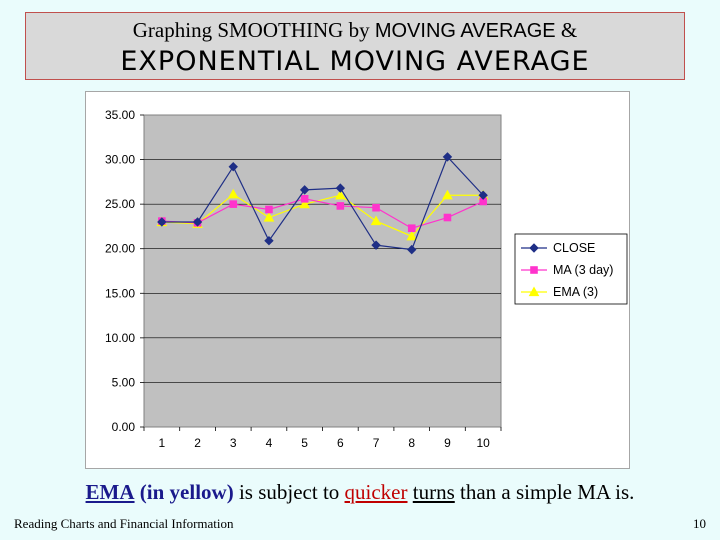  I want to click on legend-label: MA (3 day), so click(583, 270).